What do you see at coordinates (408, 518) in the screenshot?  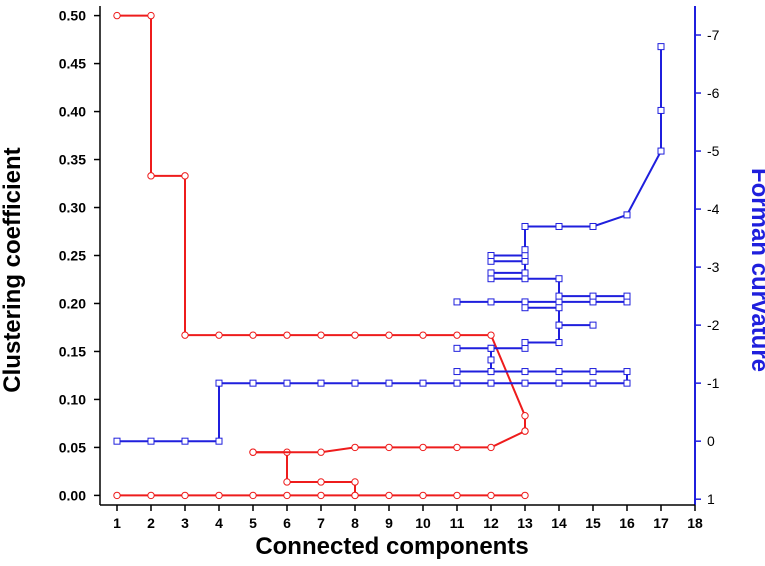 I see `x-ticks: 1 2 3 4 5 6 7 8 9 10 11 12 13 14 15 16 17 18` at bounding box center [408, 518].